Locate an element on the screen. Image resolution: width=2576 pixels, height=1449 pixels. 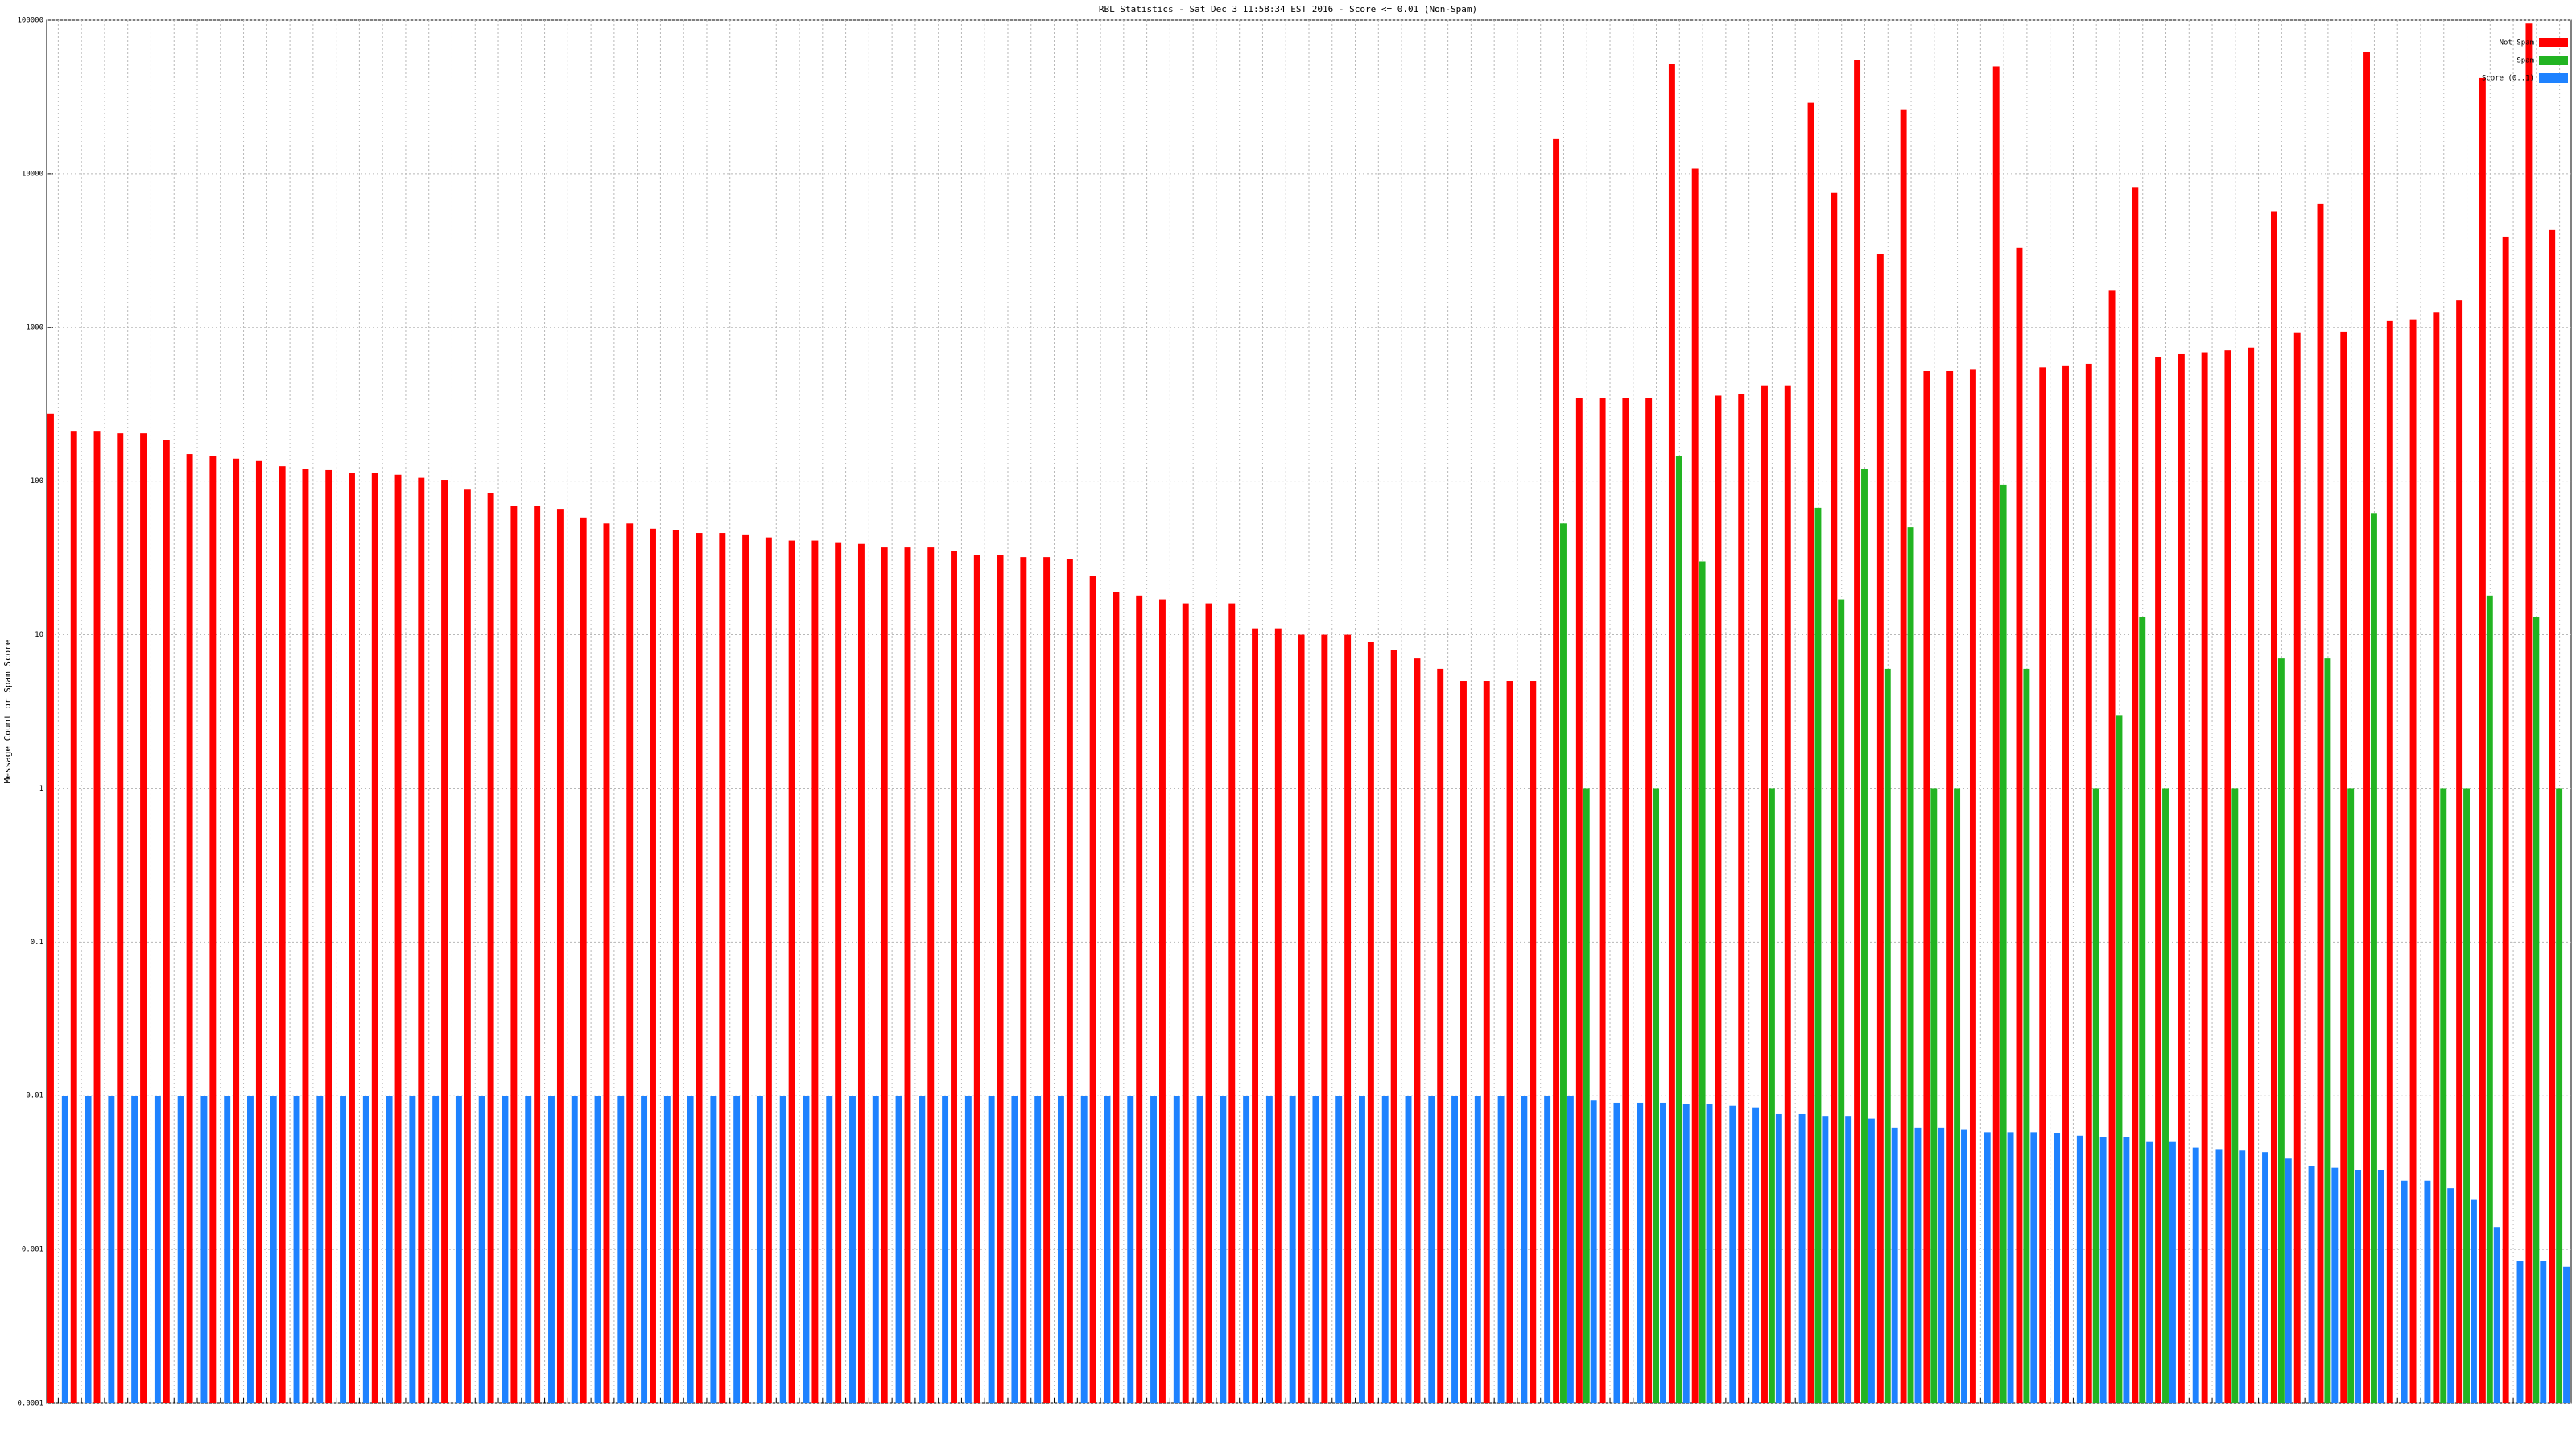
y-tick-label: 100 is located at coordinates (37, 481).